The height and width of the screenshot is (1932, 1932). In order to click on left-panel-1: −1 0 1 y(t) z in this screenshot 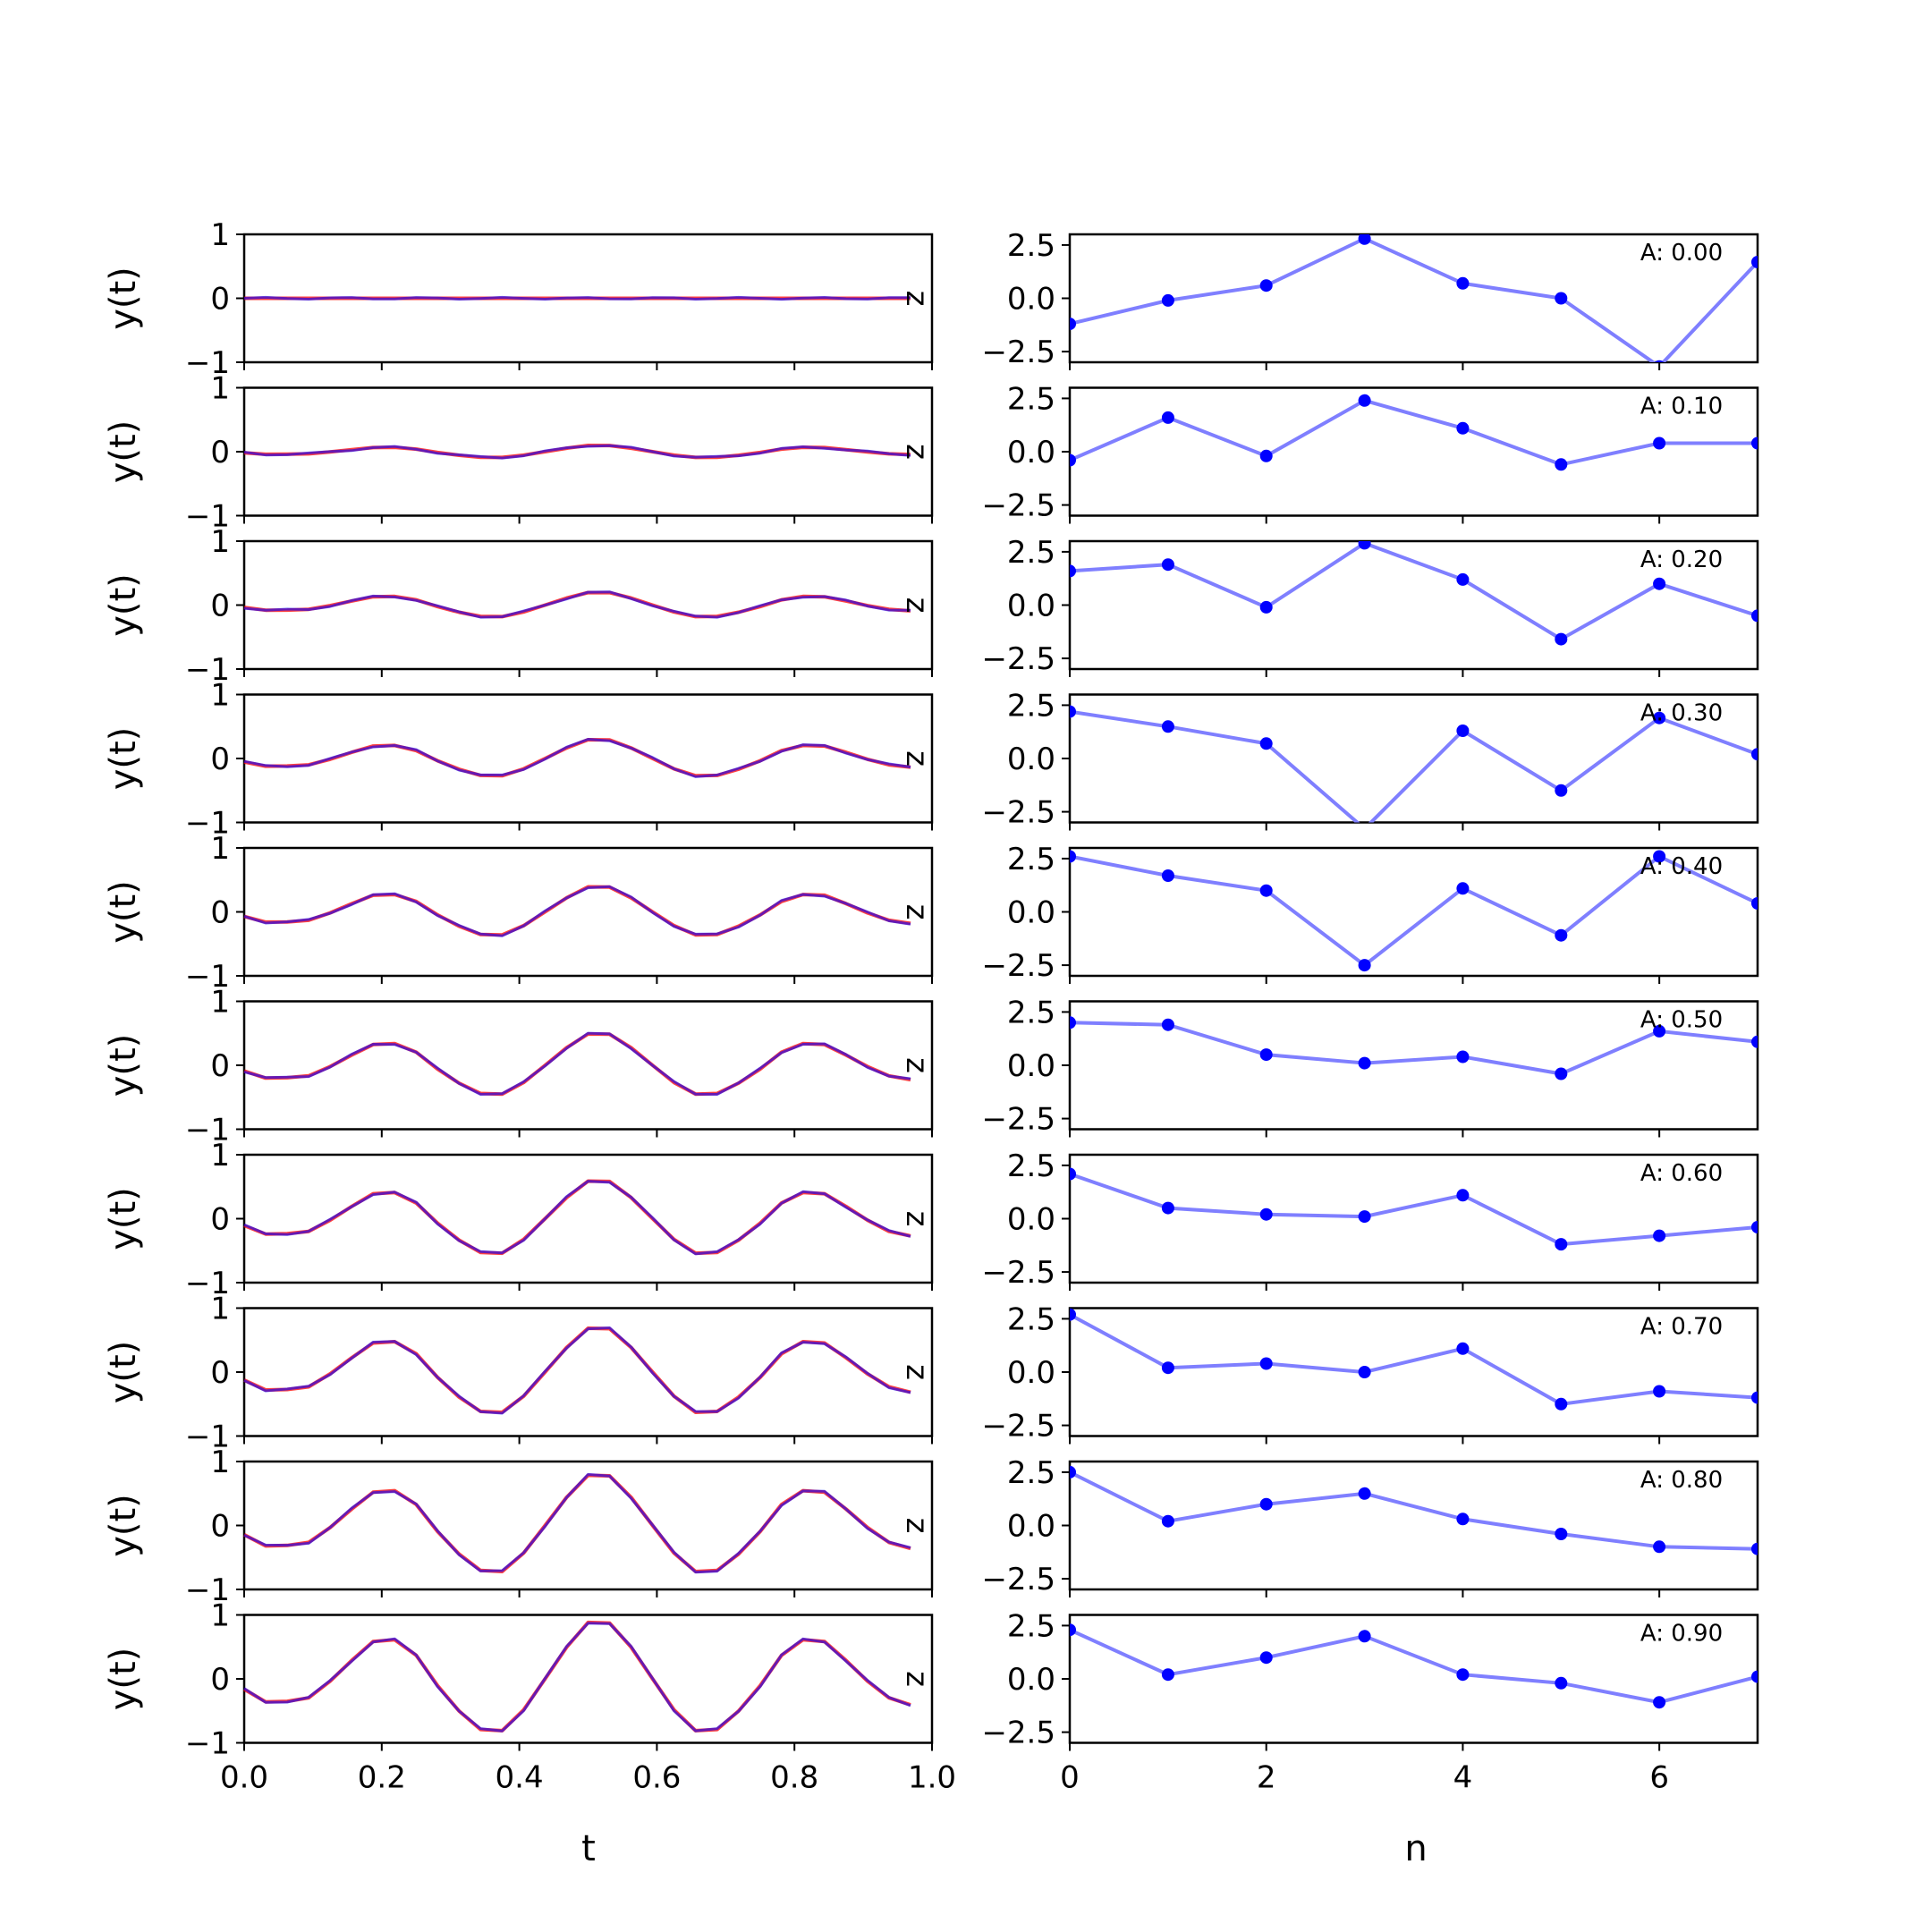, I will do `click(519, 453)`.